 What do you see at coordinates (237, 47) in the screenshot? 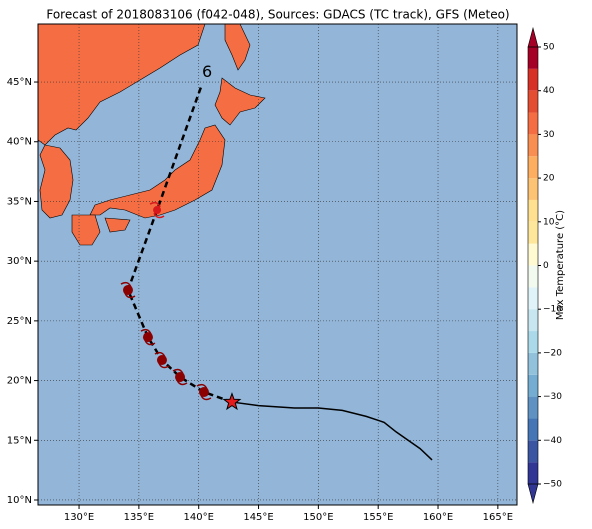
I see `sakhalin` at bounding box center [237, 47].